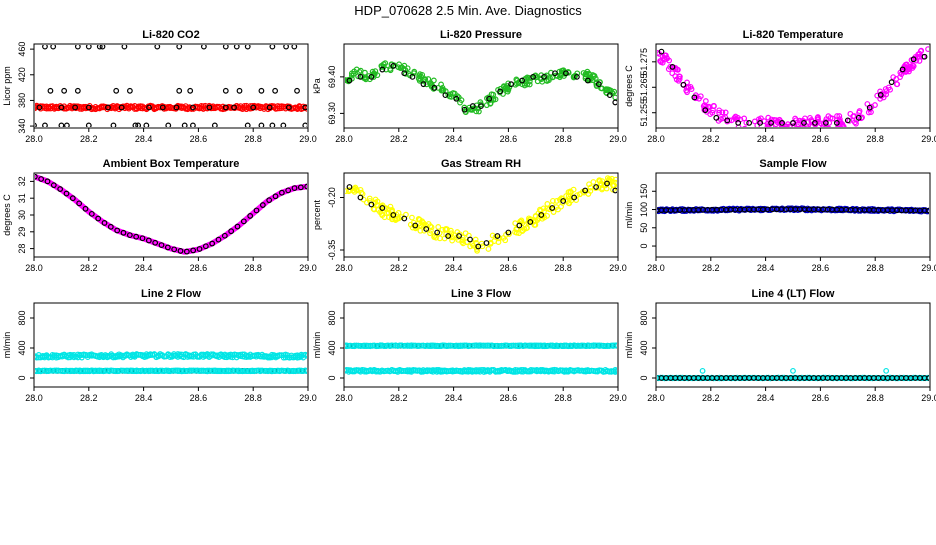  I want to click on panel-title: Gas Stream RH, so click(481, 164).